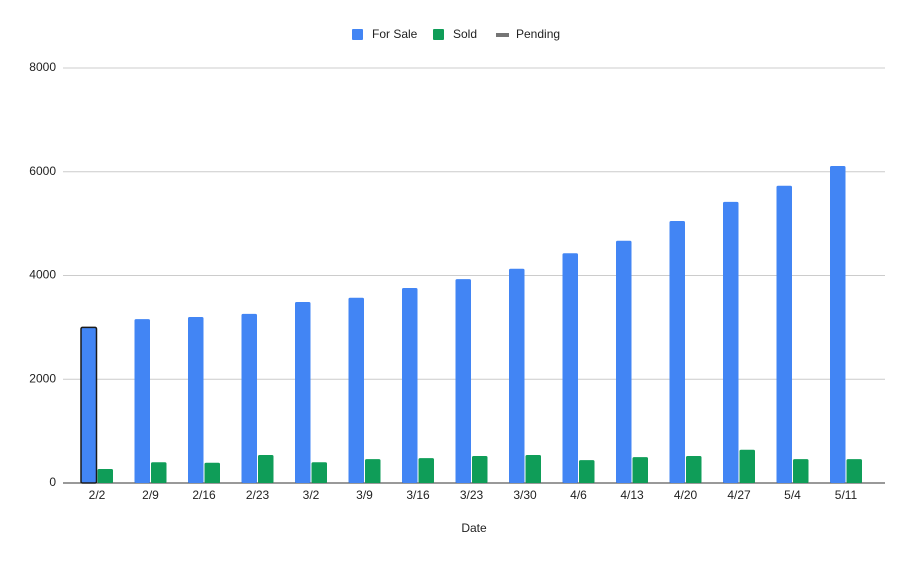 This screenshot has height=564, width=914. I want to click on x-tick-label: 2/2, so click(97, 495).